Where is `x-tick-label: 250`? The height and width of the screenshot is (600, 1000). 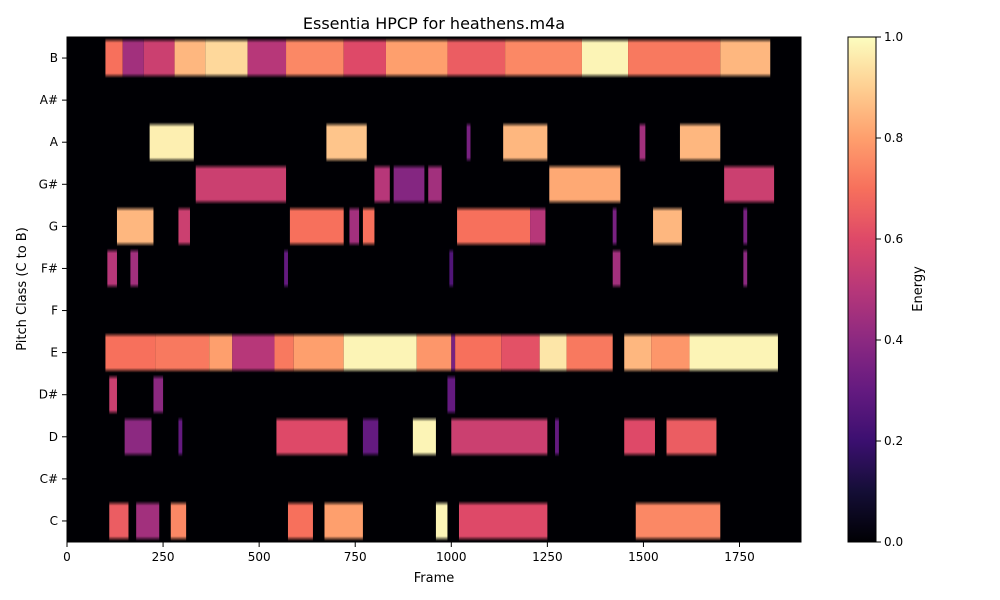
x-tick-label: 250 is located at coordinates (163, 557).